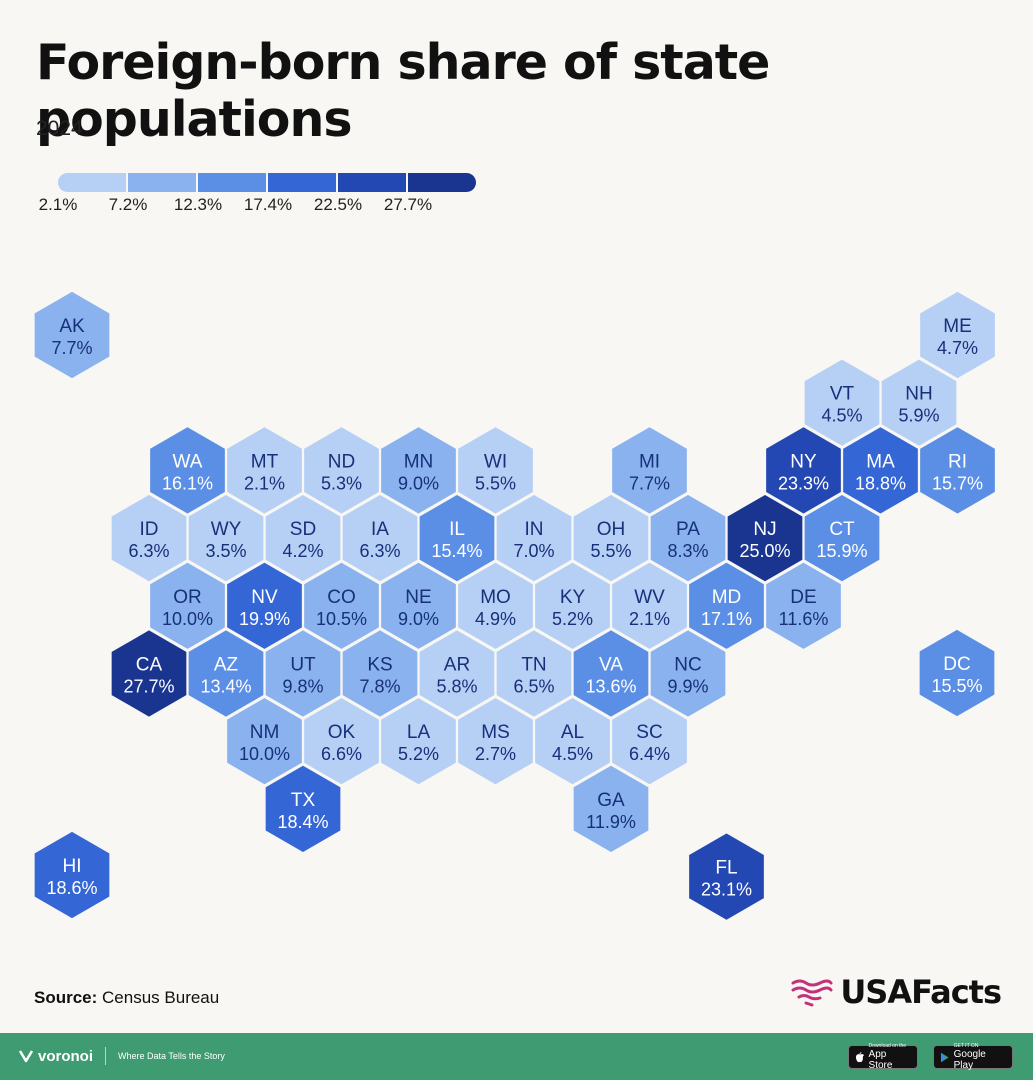 The height and width of the screenshot is (1080, 1033). Describe the element at coordinates (896, 992) in the screenshot. I see `usafacts-brand: USAFacts` at that location.